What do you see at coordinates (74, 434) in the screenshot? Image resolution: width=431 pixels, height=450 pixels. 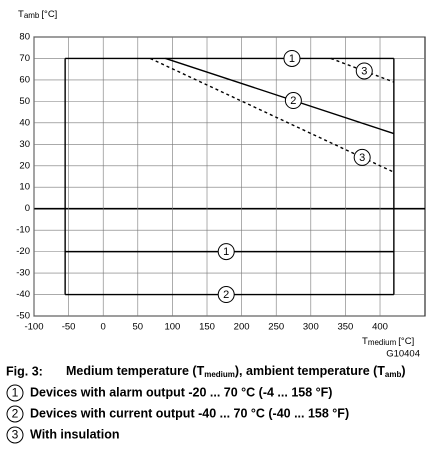 I see `legend-text: With insulation` at bounding box center [74, 434].